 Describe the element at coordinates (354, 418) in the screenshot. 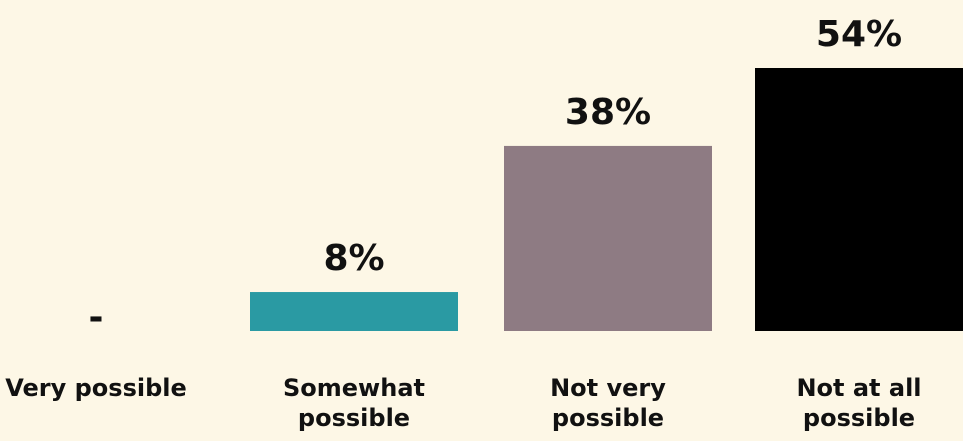

I see `category-label-1-line-1: possible` at that location.